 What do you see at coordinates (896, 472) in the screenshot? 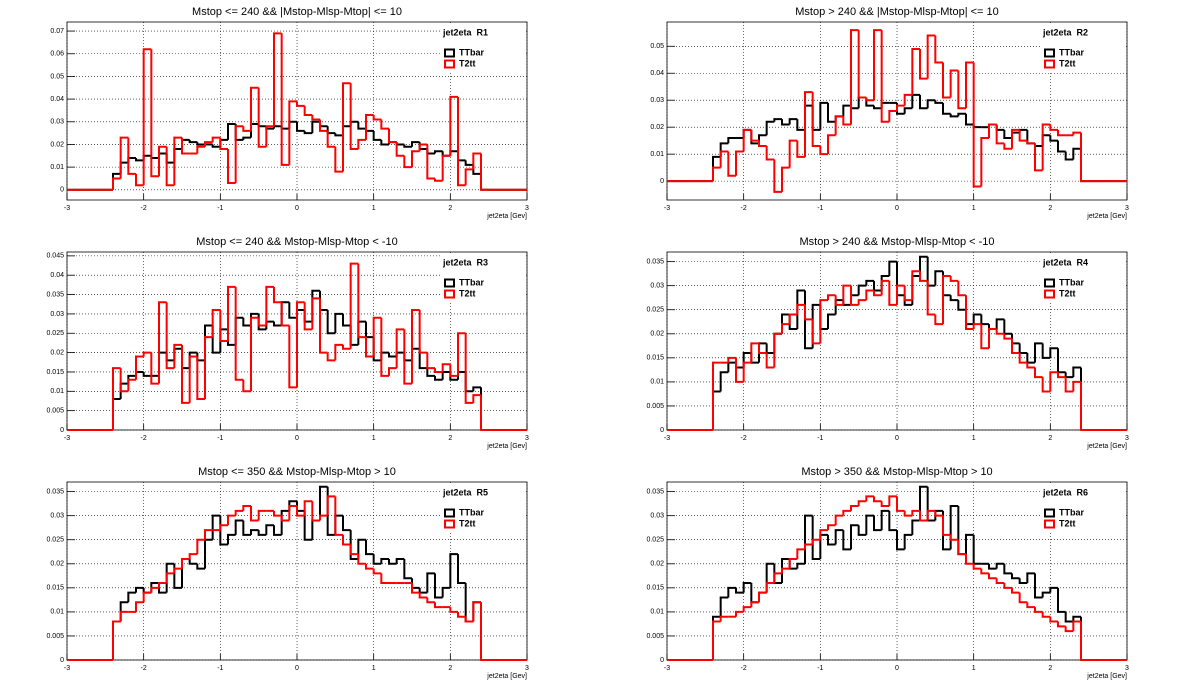
I see `panel-title: Mstop > 350 && Mstop-Mlsp-Mtop > 10` at bounding box center [896, 472].